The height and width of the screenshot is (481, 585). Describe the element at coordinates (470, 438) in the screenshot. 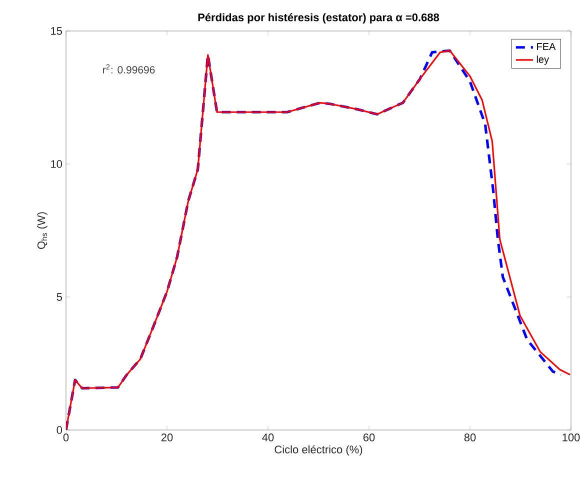

I see `x-tick-label: 80` at that location.